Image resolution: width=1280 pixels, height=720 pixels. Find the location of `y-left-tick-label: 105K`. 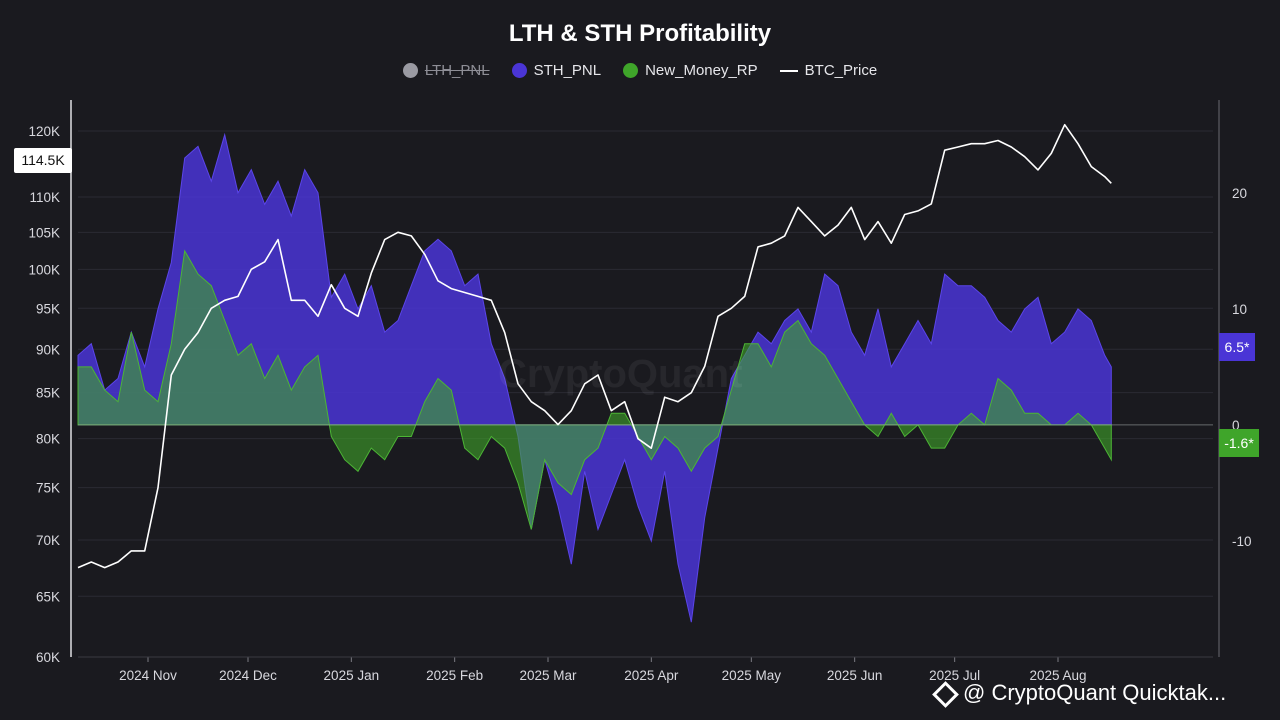

y-left-tick-label: 105K is located at coordinates (44, 232).